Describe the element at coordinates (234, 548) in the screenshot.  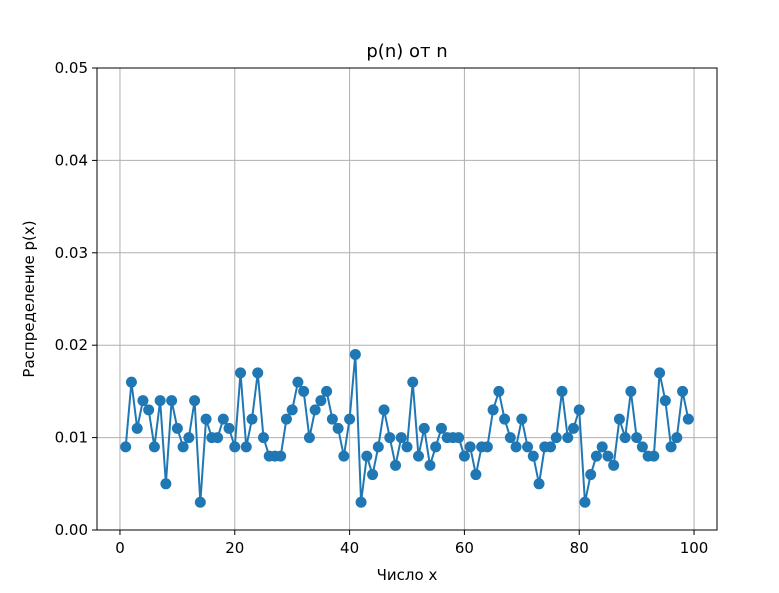
I see `x-tick-label: 20` at that location.